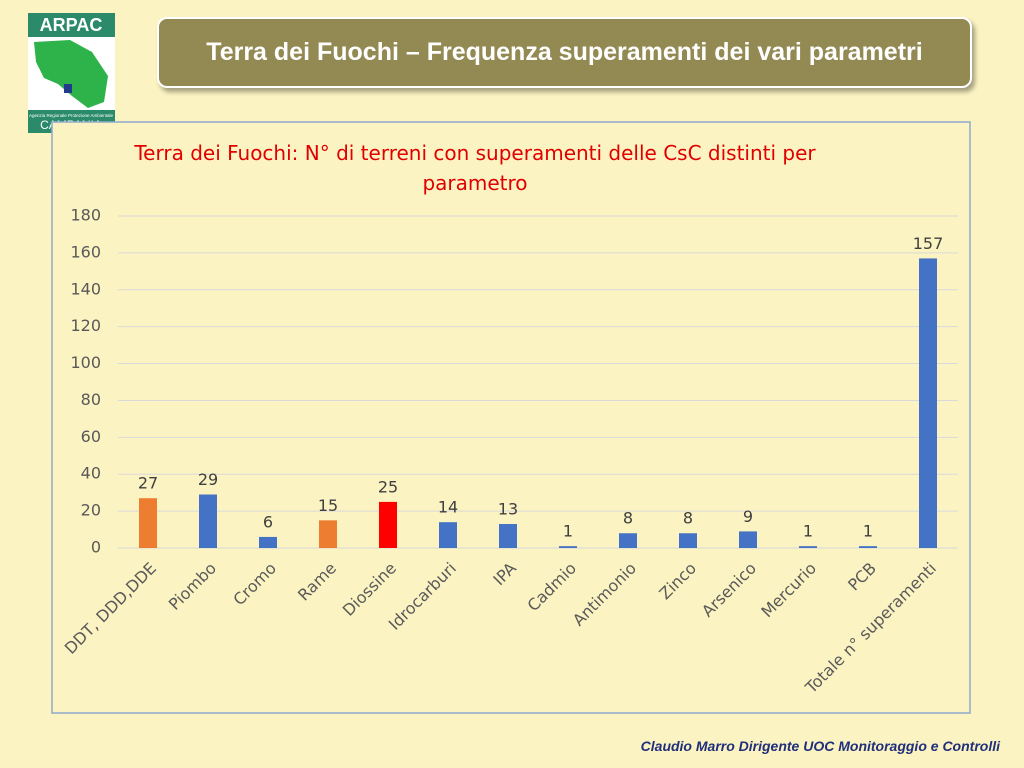 Image resolution: width=1024 pixels, height=768 pixels. I want to click on logo-map, so click(71, 74).